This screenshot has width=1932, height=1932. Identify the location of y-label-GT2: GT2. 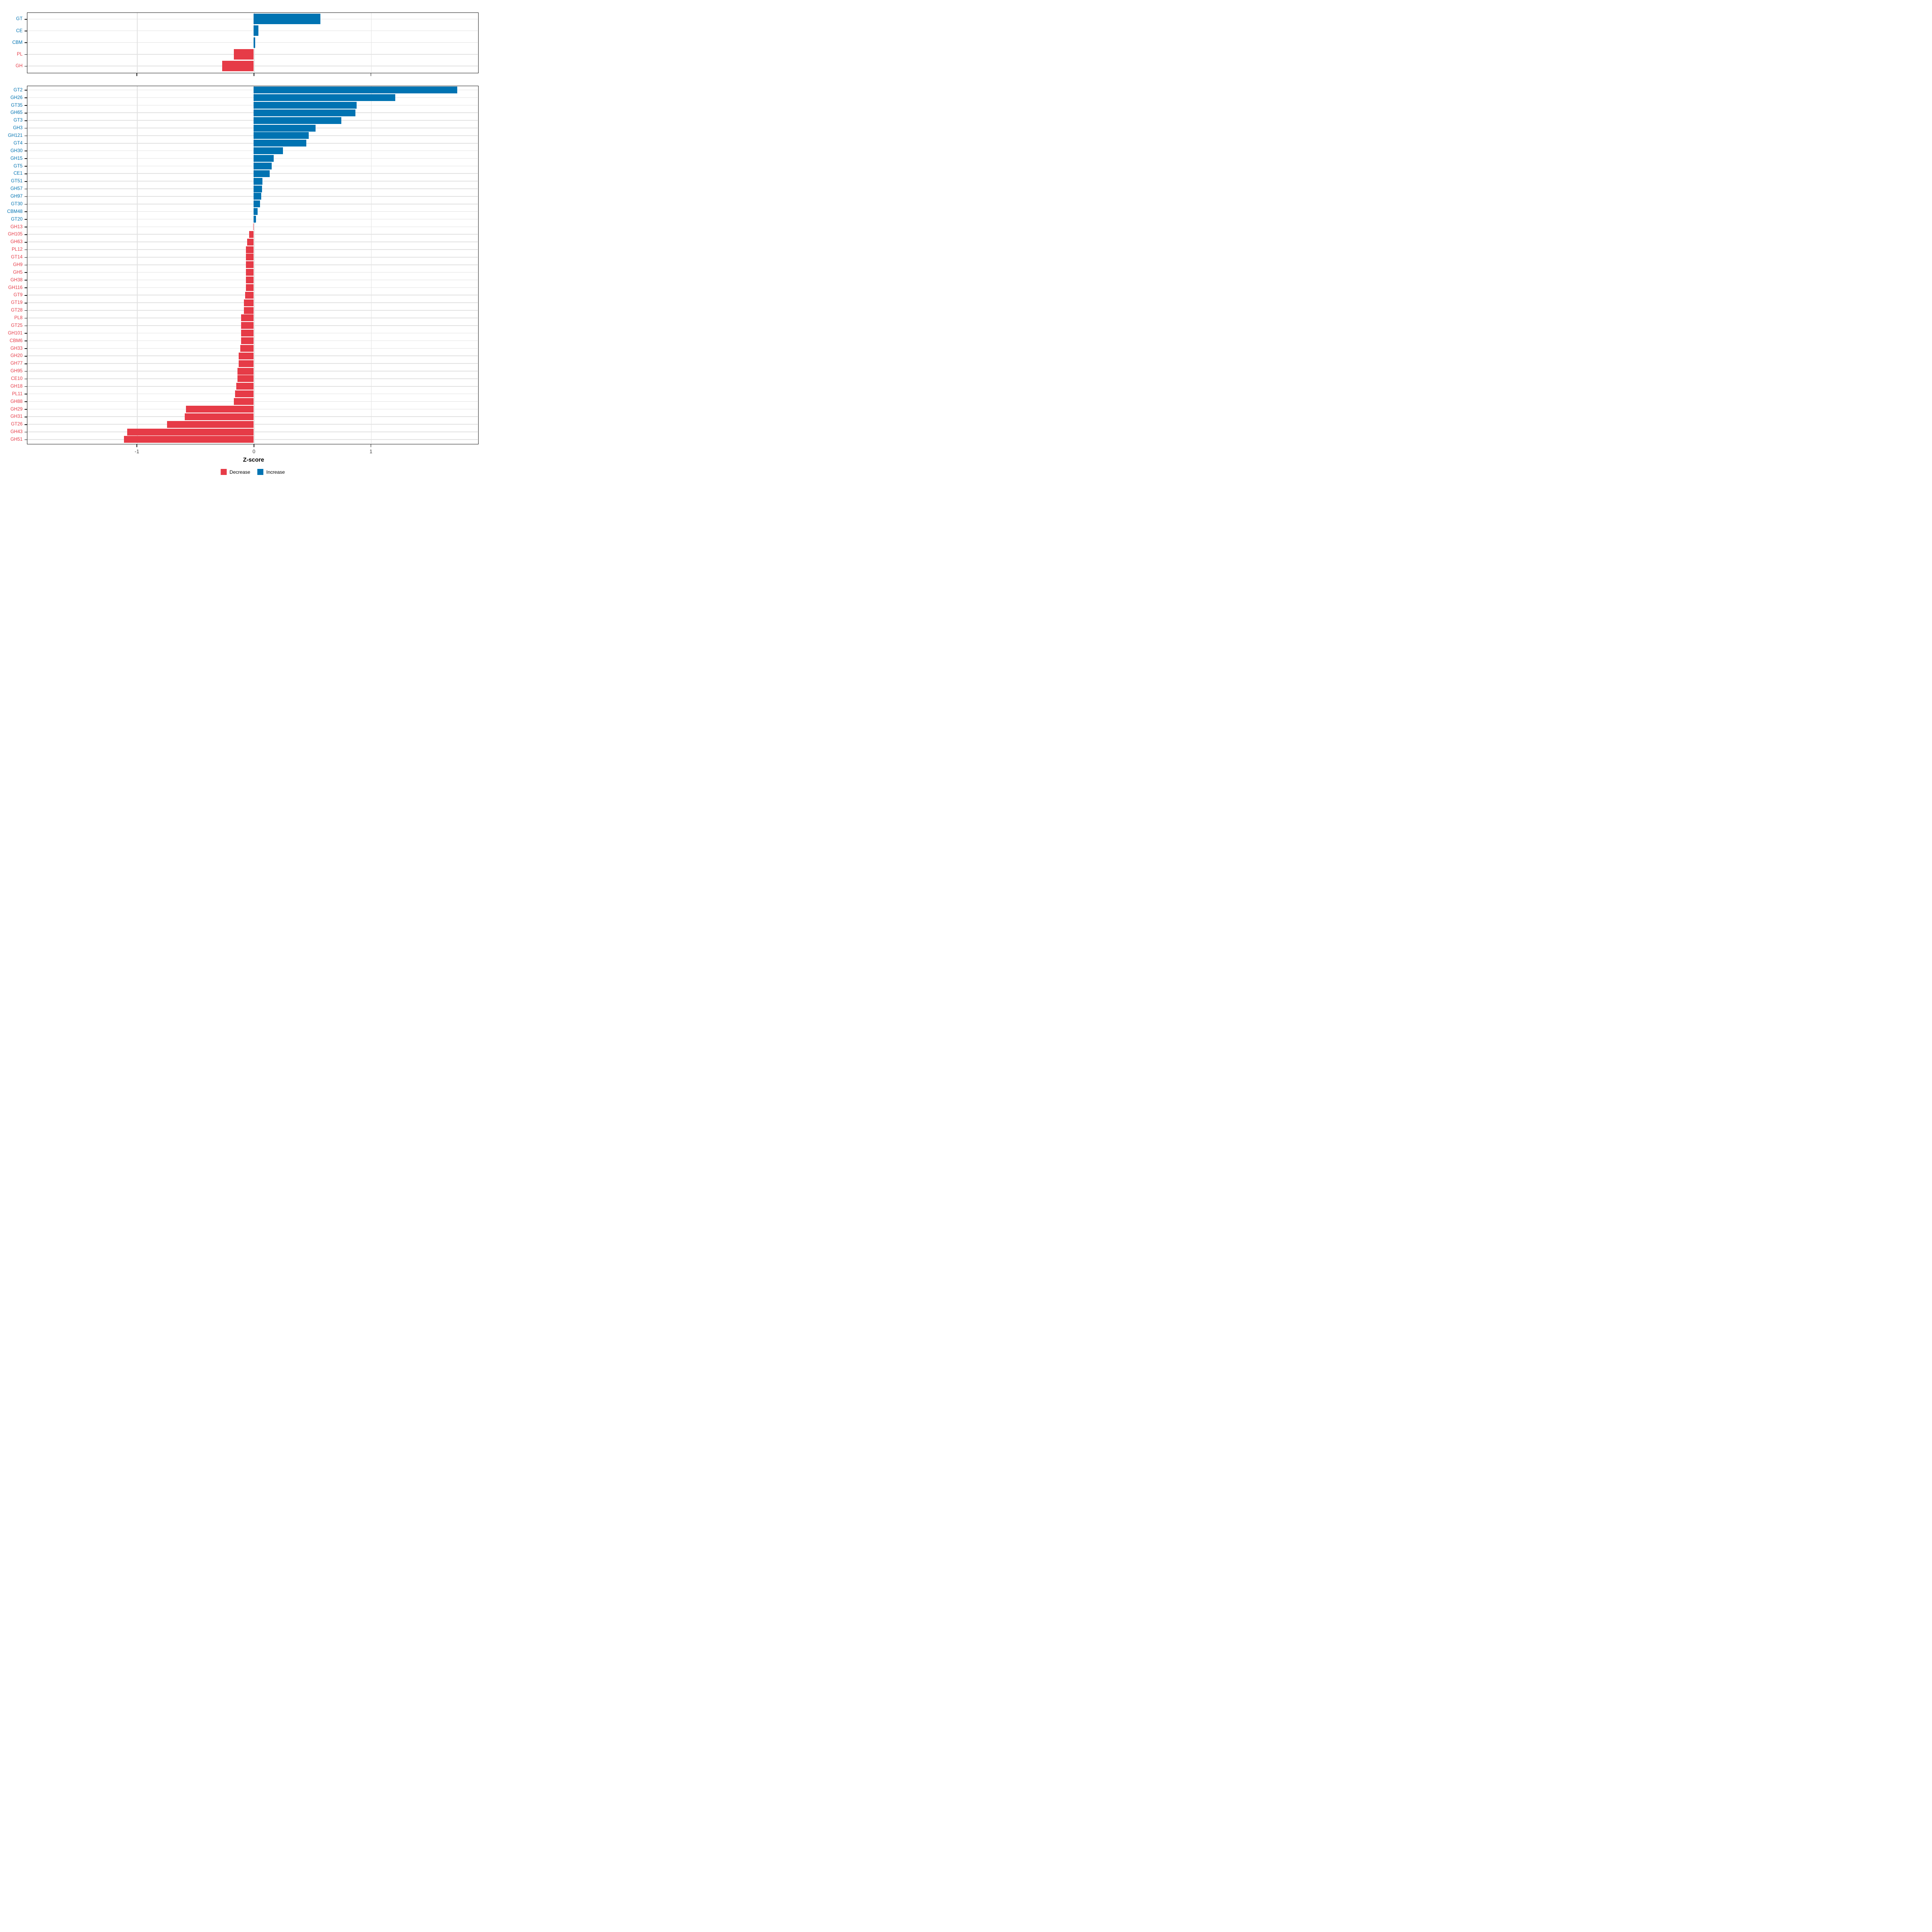
(18, 90).